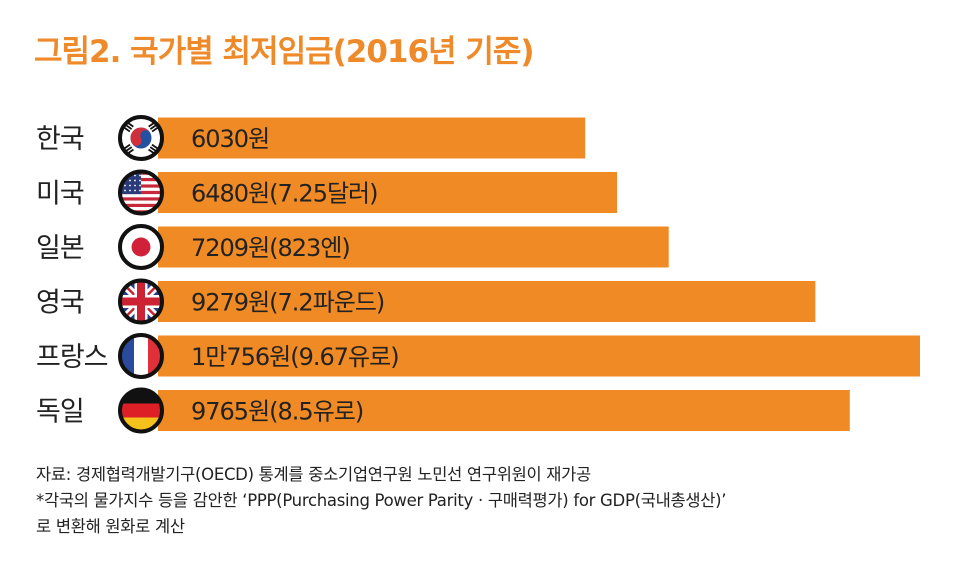 The width and height of the screenshot is (970, 580). I want to click on germany-flag-icon, so click(141, 410).